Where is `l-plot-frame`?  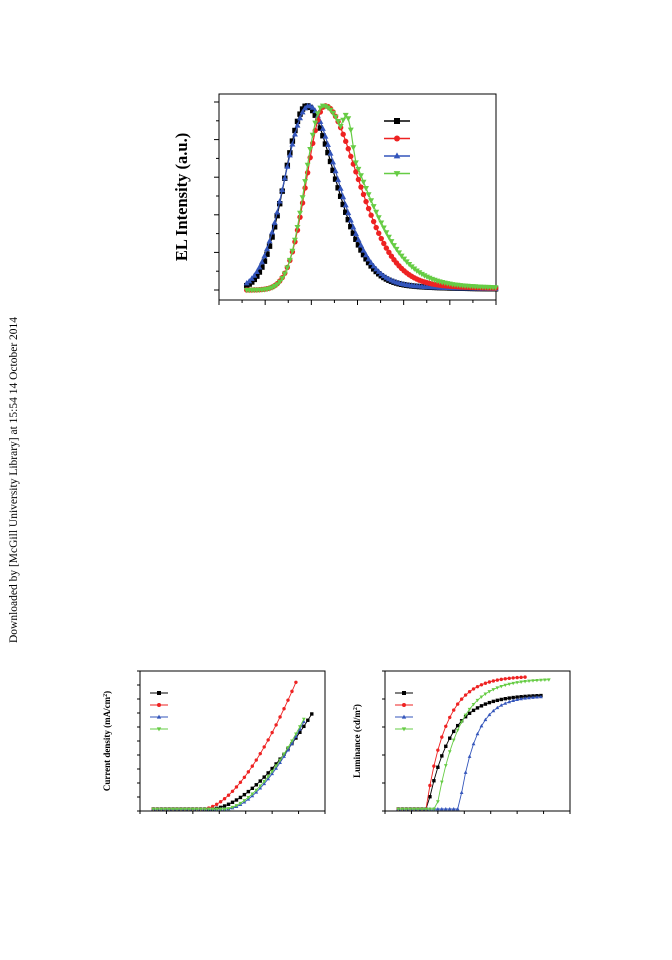 l-plot-frame is located at coordinates (477, 741).